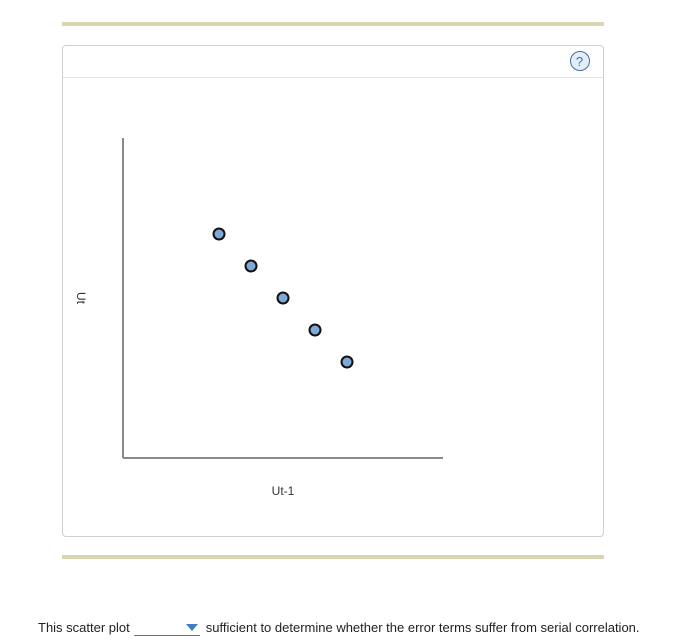 This screenshot has width=689, height=642. I want to click on question-mark-icon: ?, so click(579, 61).